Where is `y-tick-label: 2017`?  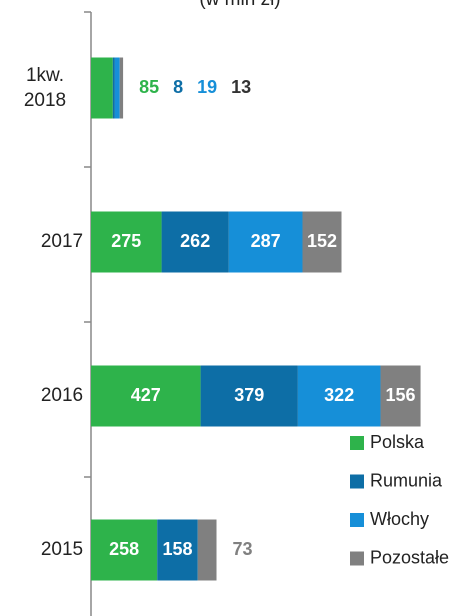
y-tick-label: 2017 is located at coordinates (62, 241).